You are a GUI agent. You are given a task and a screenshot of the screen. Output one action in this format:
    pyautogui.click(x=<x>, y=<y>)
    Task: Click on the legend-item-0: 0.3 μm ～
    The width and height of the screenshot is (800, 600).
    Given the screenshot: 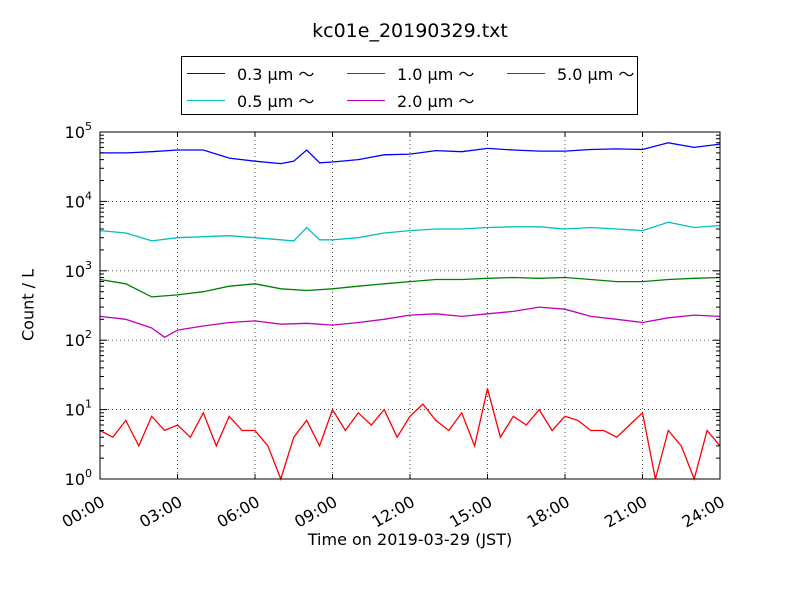 What is the action you would take?
    pyautogui.click(x=250, y=73)
    